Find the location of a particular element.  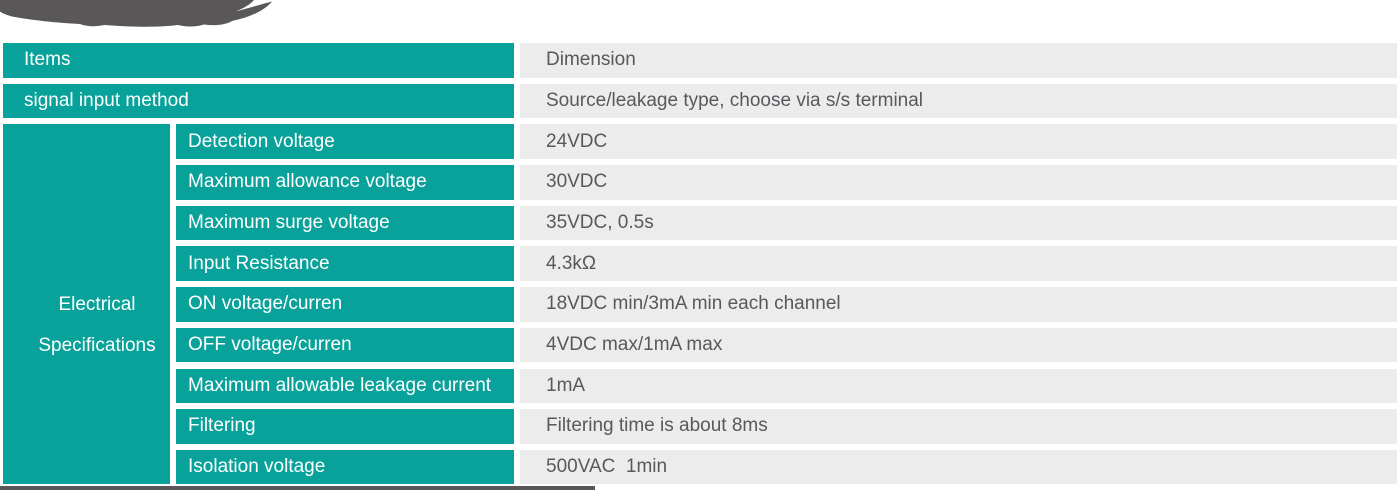

section-banner-ribbon is located at coordinates (140, 14).